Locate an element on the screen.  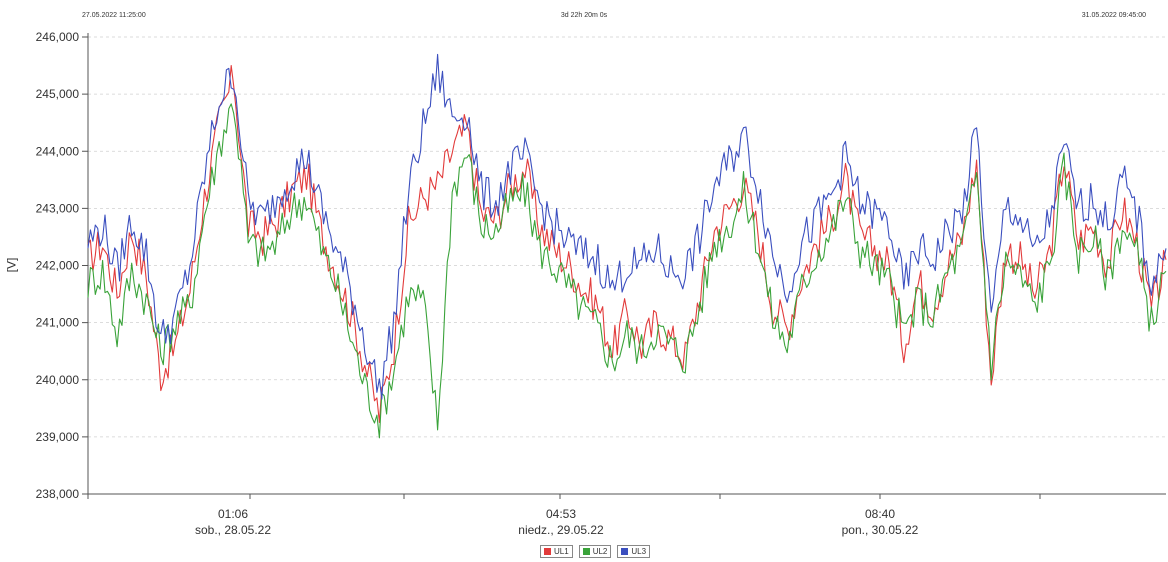
legend-item-ul3: UL3 is located at coordinates (634, 551).